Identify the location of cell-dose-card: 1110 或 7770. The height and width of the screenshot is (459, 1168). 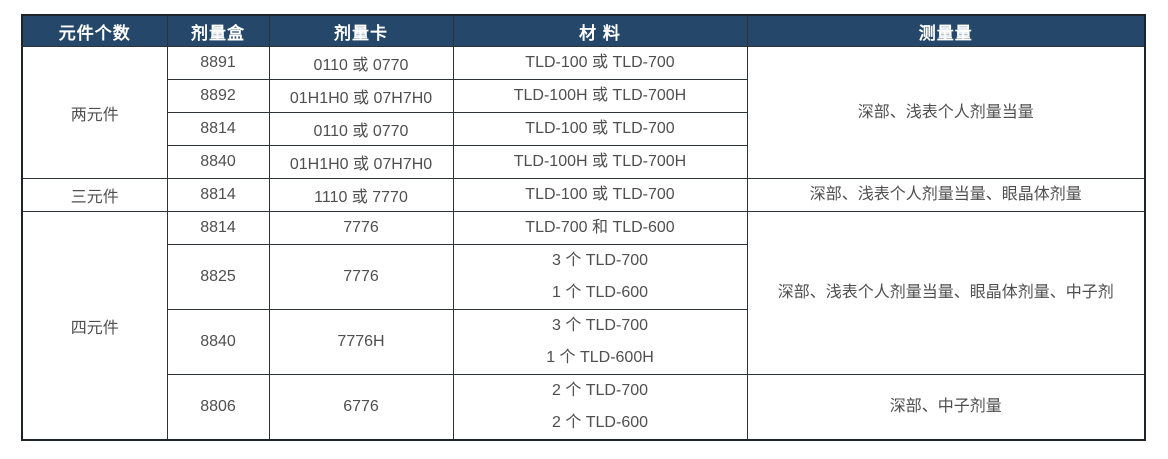
(361, 195).